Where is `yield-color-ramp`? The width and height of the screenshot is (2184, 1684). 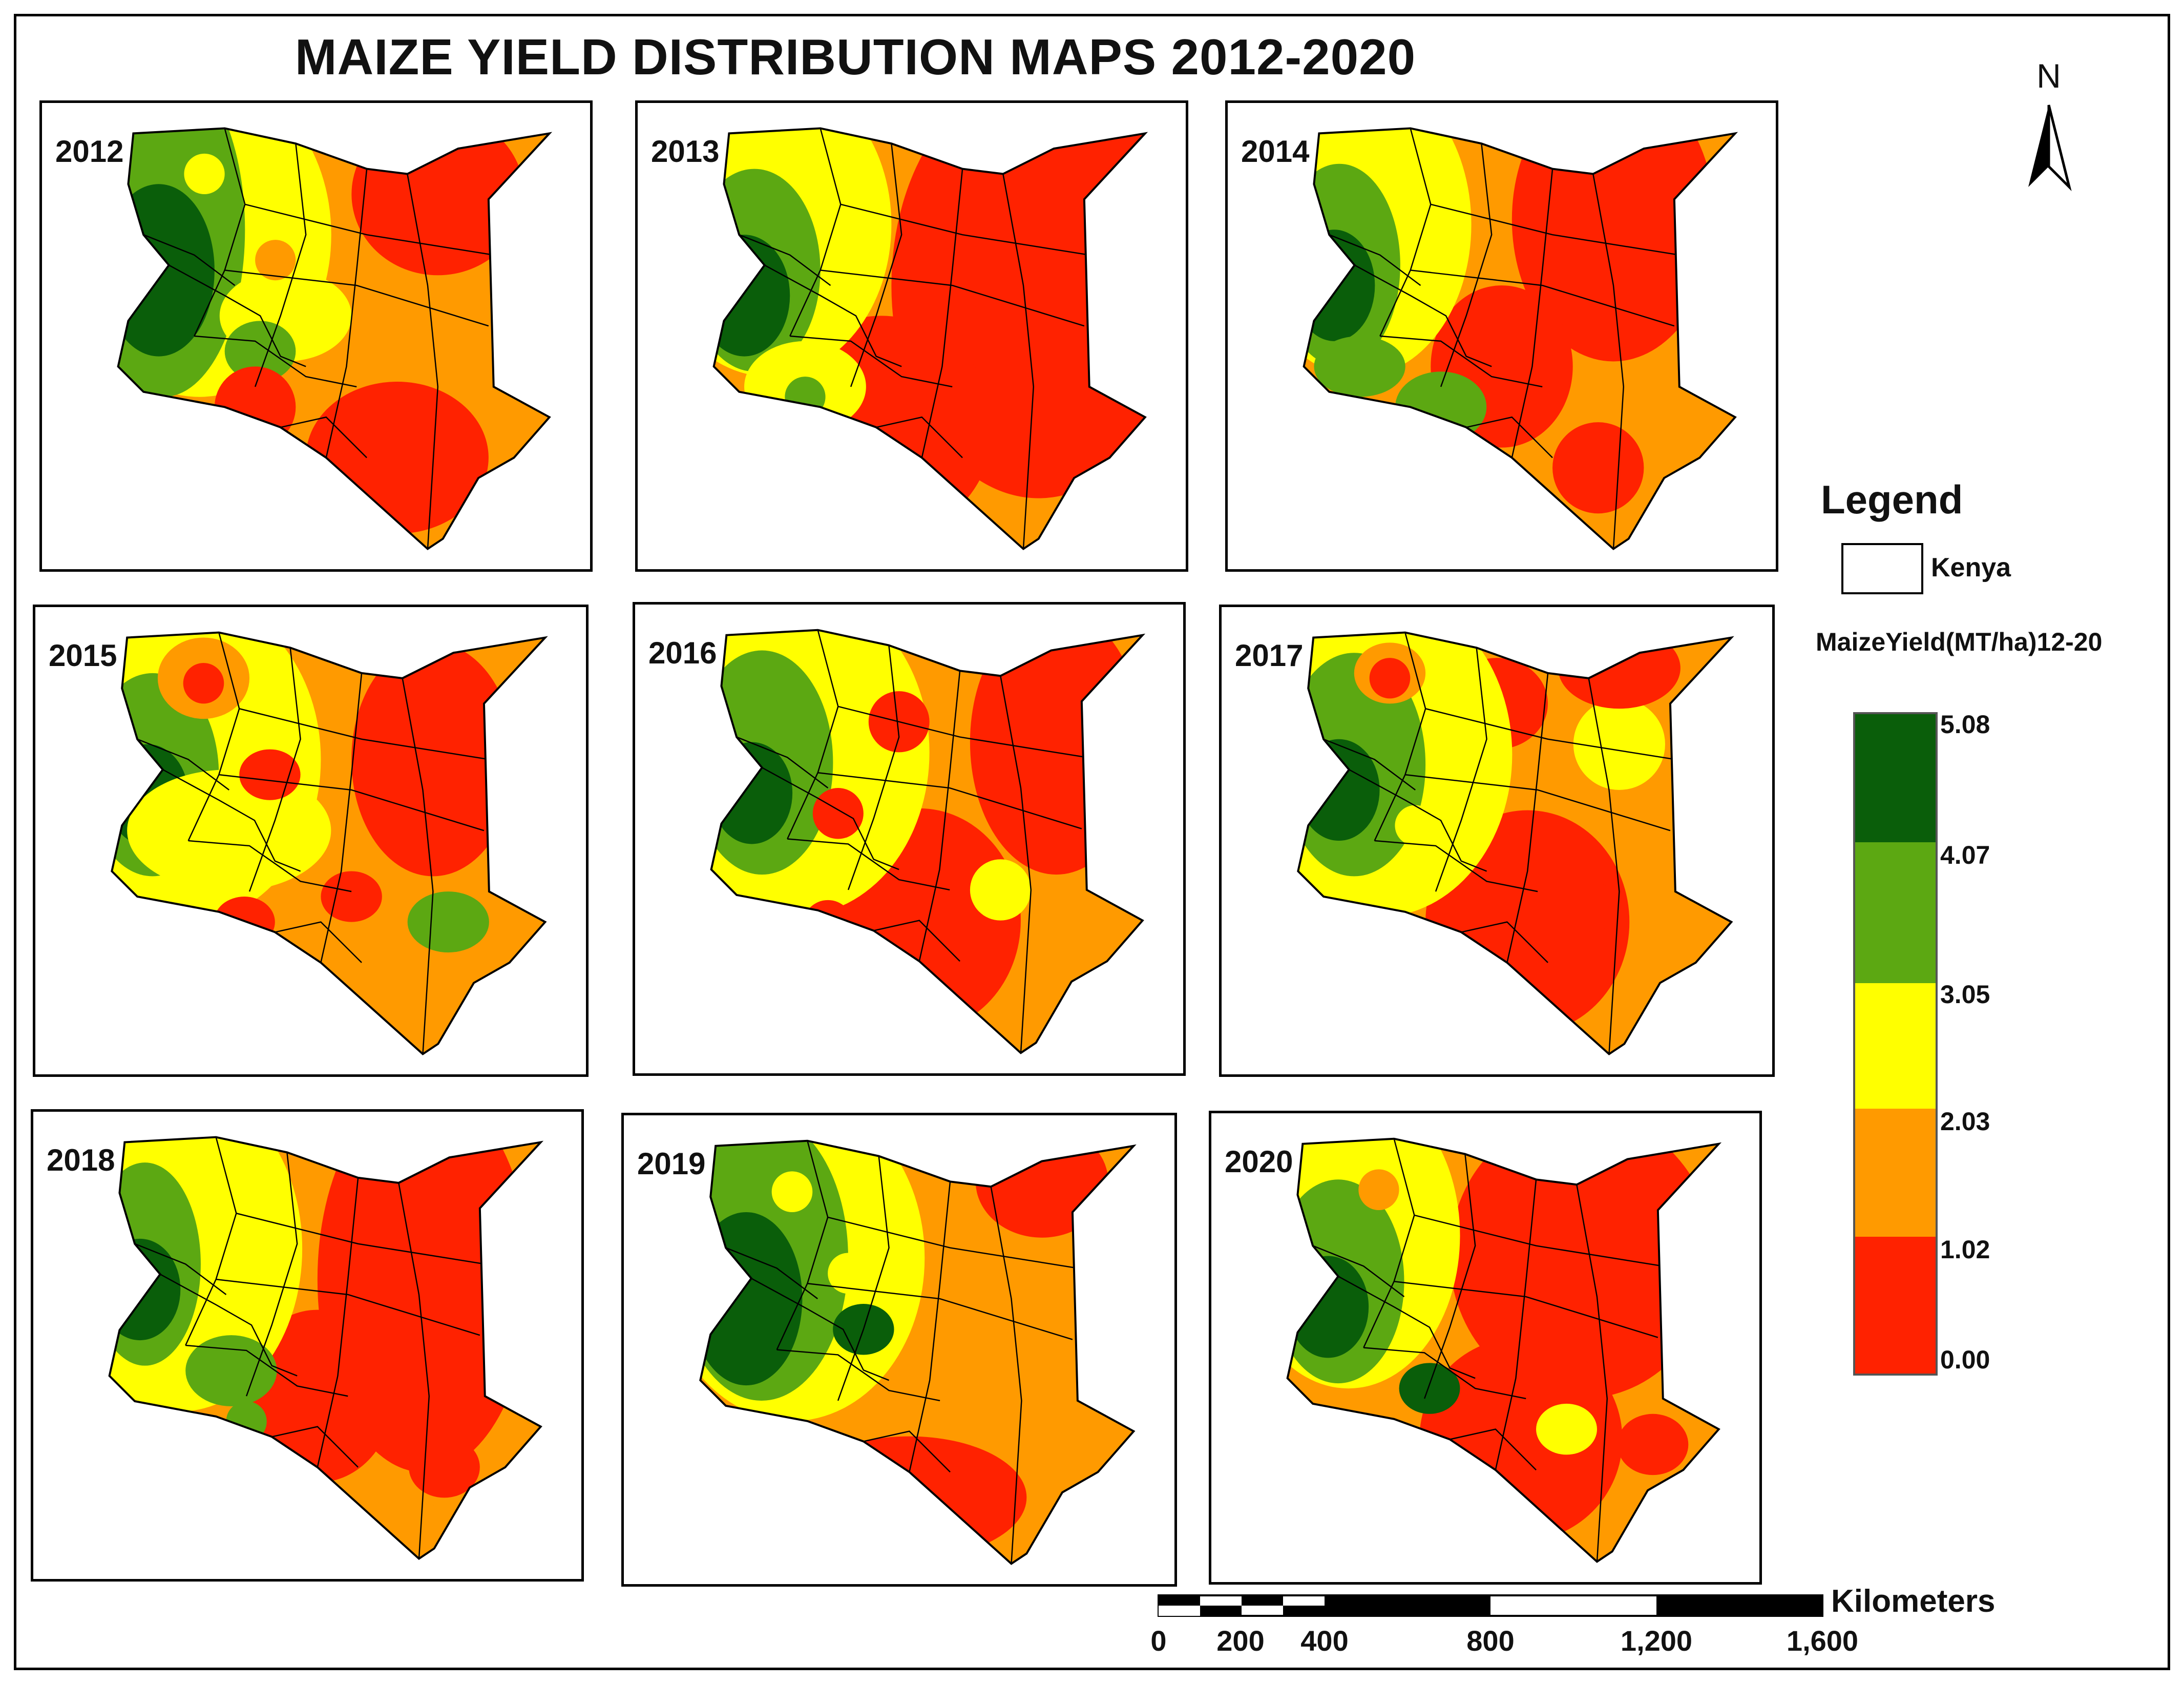
yield-color-ramp is located at coordinates (1895, 1044).